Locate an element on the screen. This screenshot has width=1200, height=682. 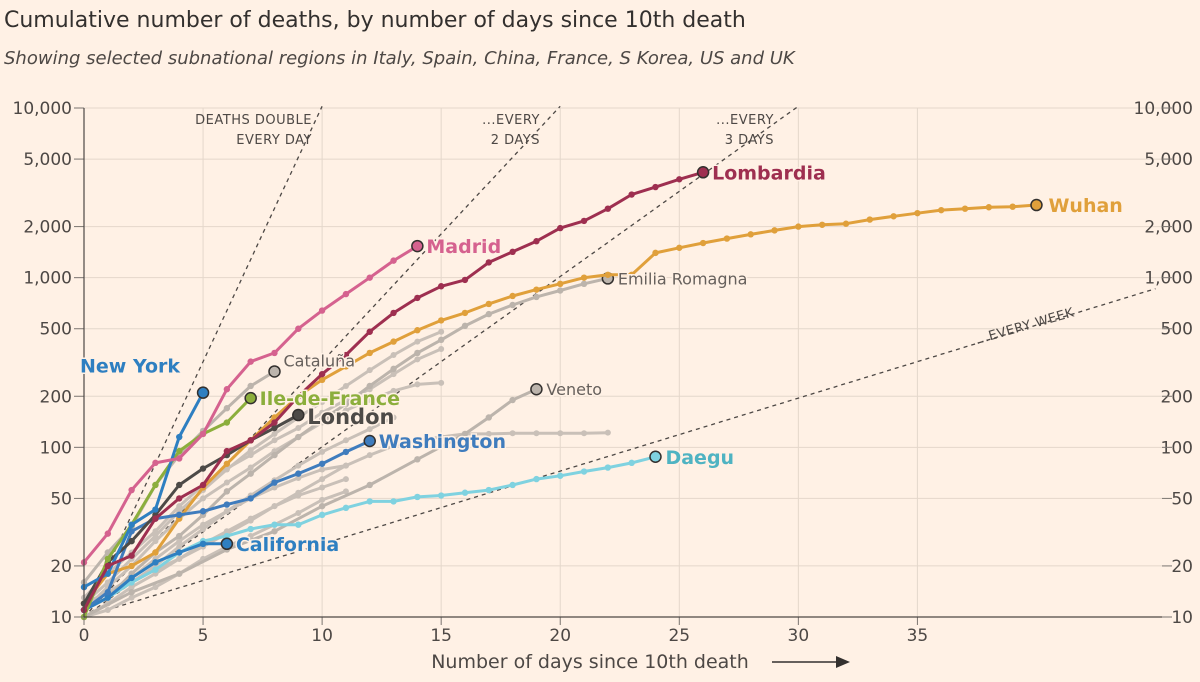
x-tick-label: 0 is located at coordinates (84, 636).